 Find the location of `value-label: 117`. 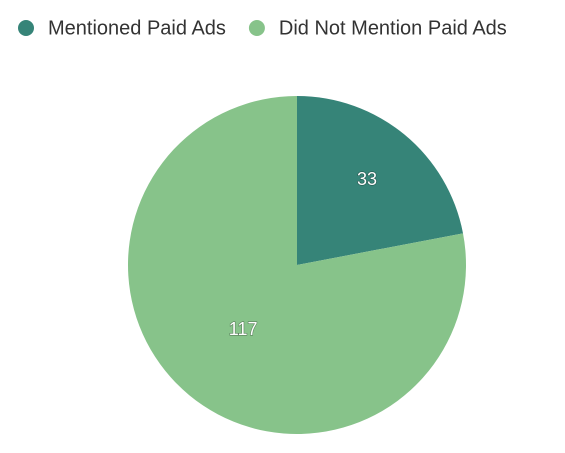

value-label: 117 is located at coordinates (243, 329).